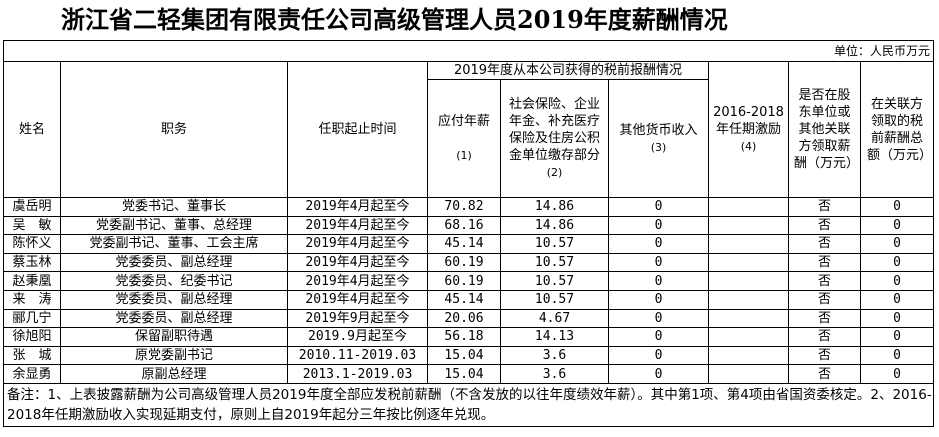 The height and width of the screenshot is (437, 939). What do you see at coordinates (468, 51) in the screenshot?
I see `unit-label: 单位：人民币万元` at bounding box center [468, 51].